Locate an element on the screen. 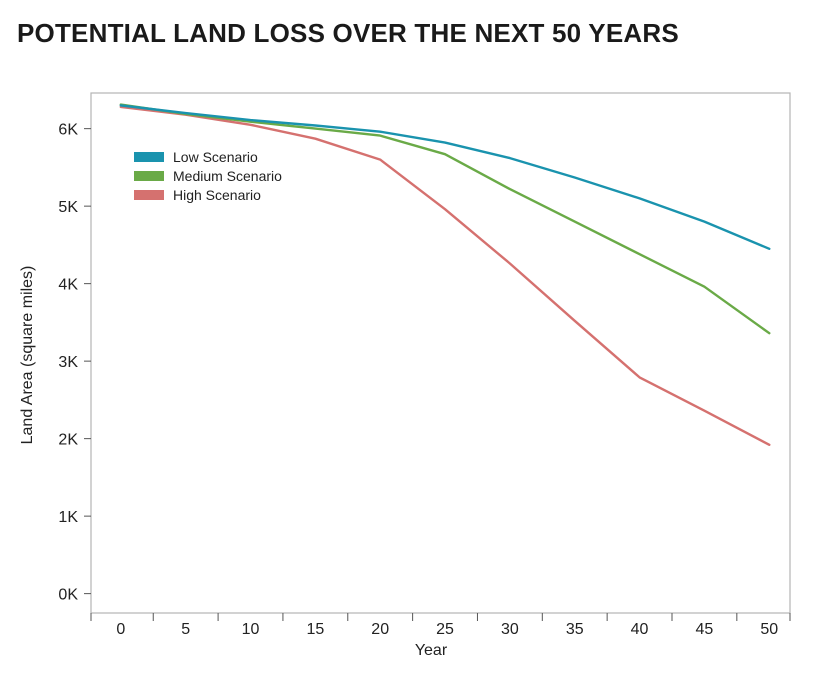 This screenshot has height=677, width=821. legend-label: Low Scenario is located at coordinates (215, 157).